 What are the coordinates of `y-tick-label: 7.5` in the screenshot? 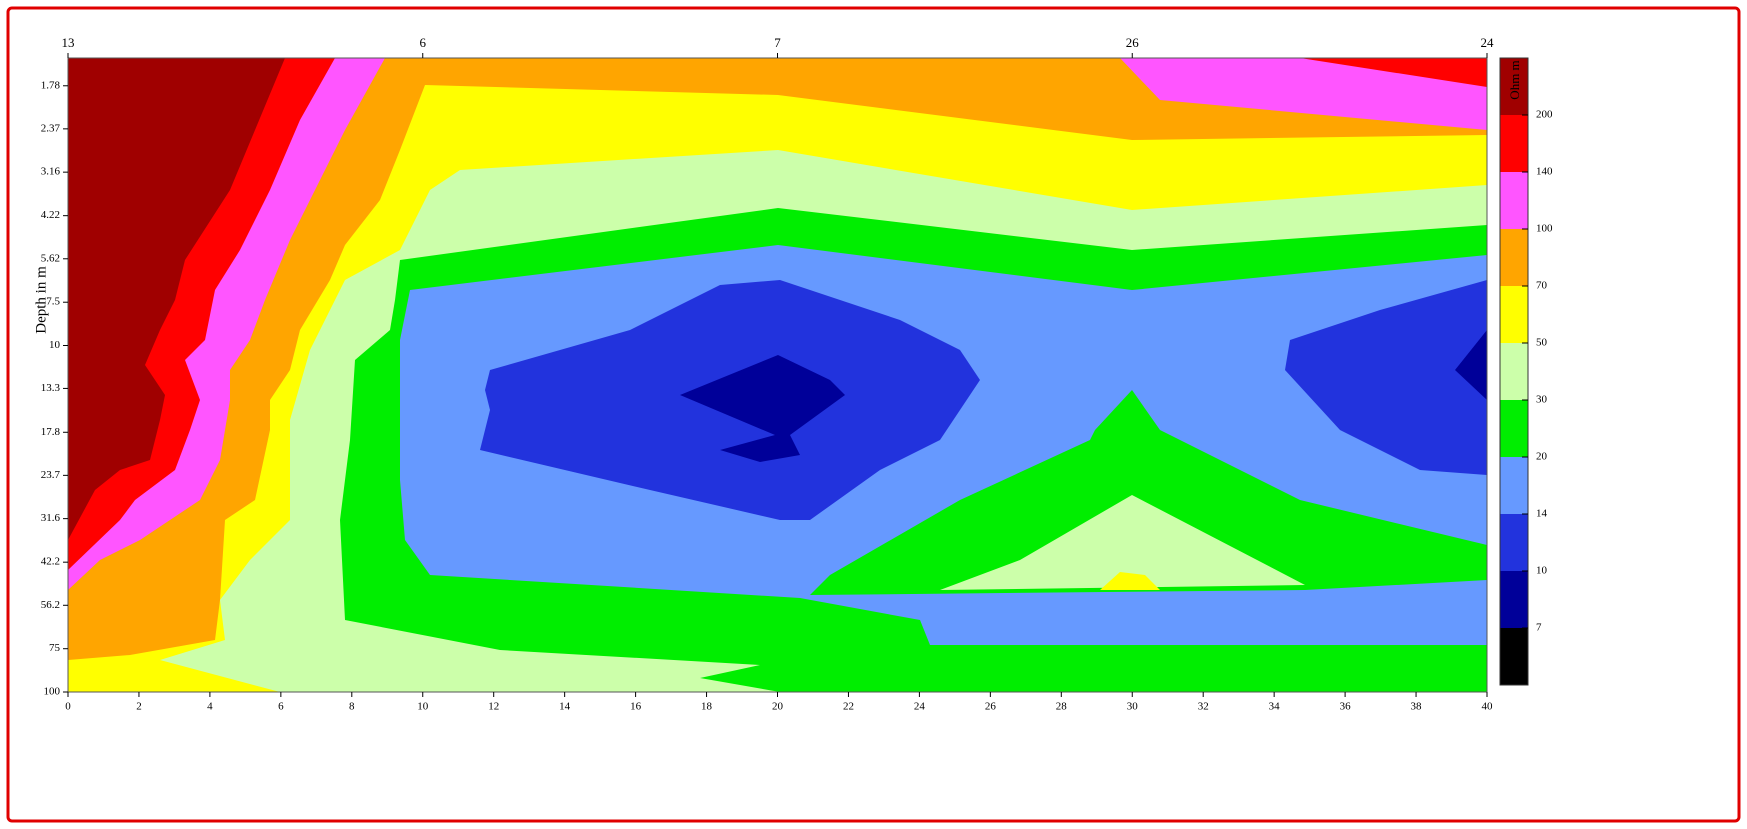 It's located at (53, 302).